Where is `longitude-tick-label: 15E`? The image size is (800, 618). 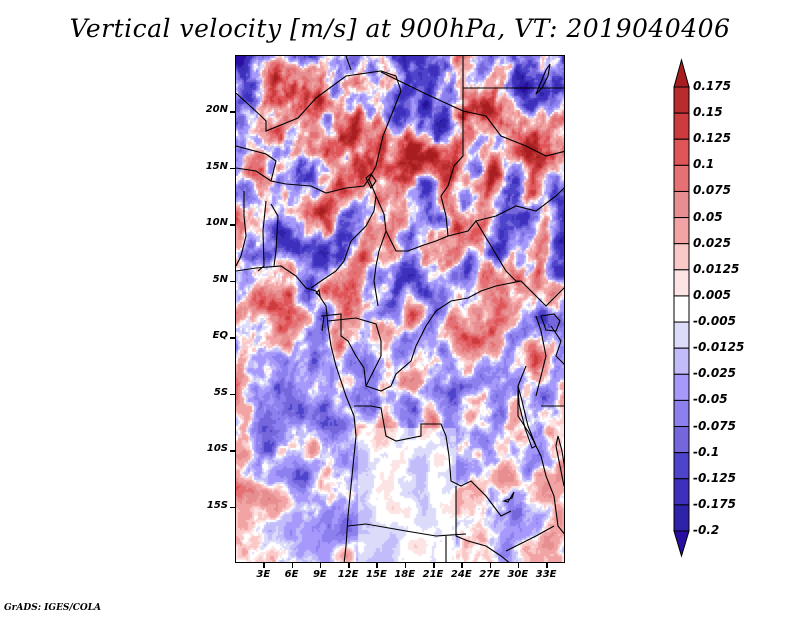 longitude-tick-label: 15E is located at coordinates (376, 574).